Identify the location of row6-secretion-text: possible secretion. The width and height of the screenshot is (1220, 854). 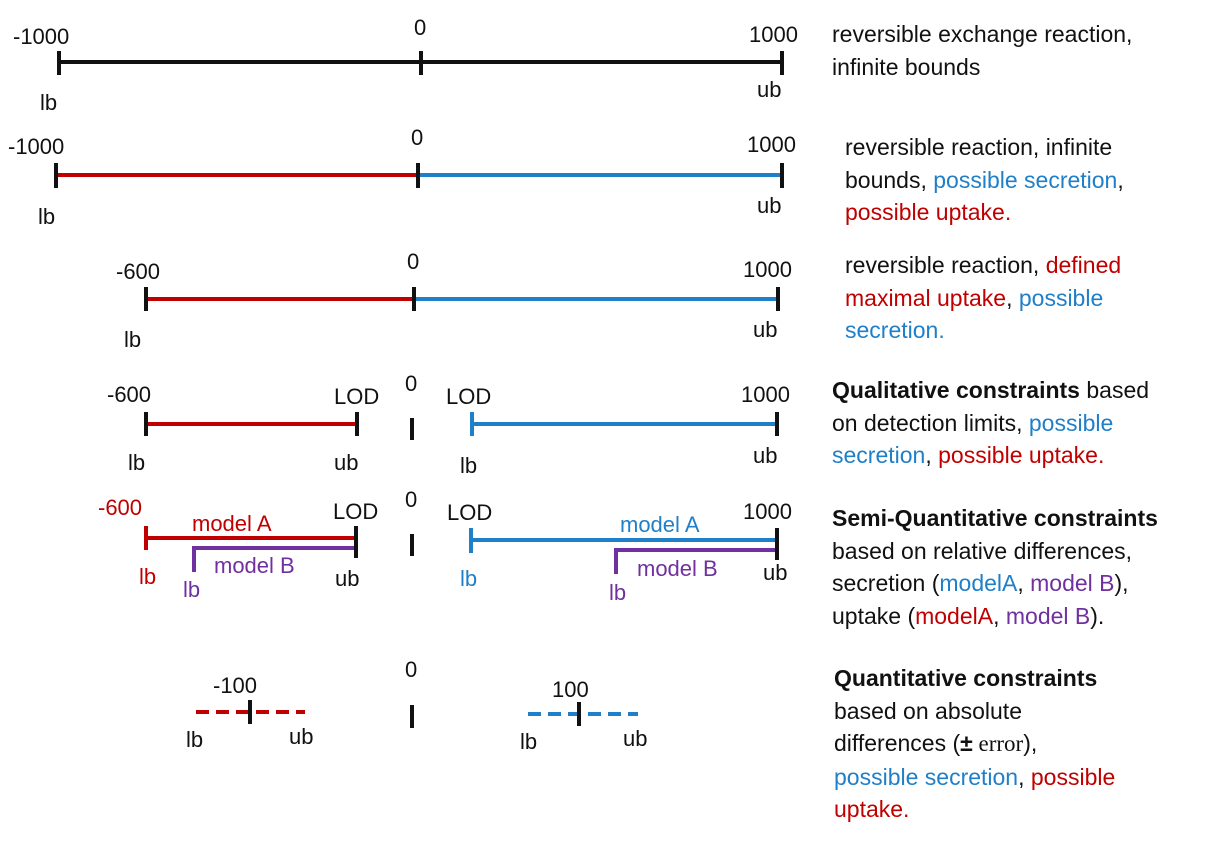
(926, 776).